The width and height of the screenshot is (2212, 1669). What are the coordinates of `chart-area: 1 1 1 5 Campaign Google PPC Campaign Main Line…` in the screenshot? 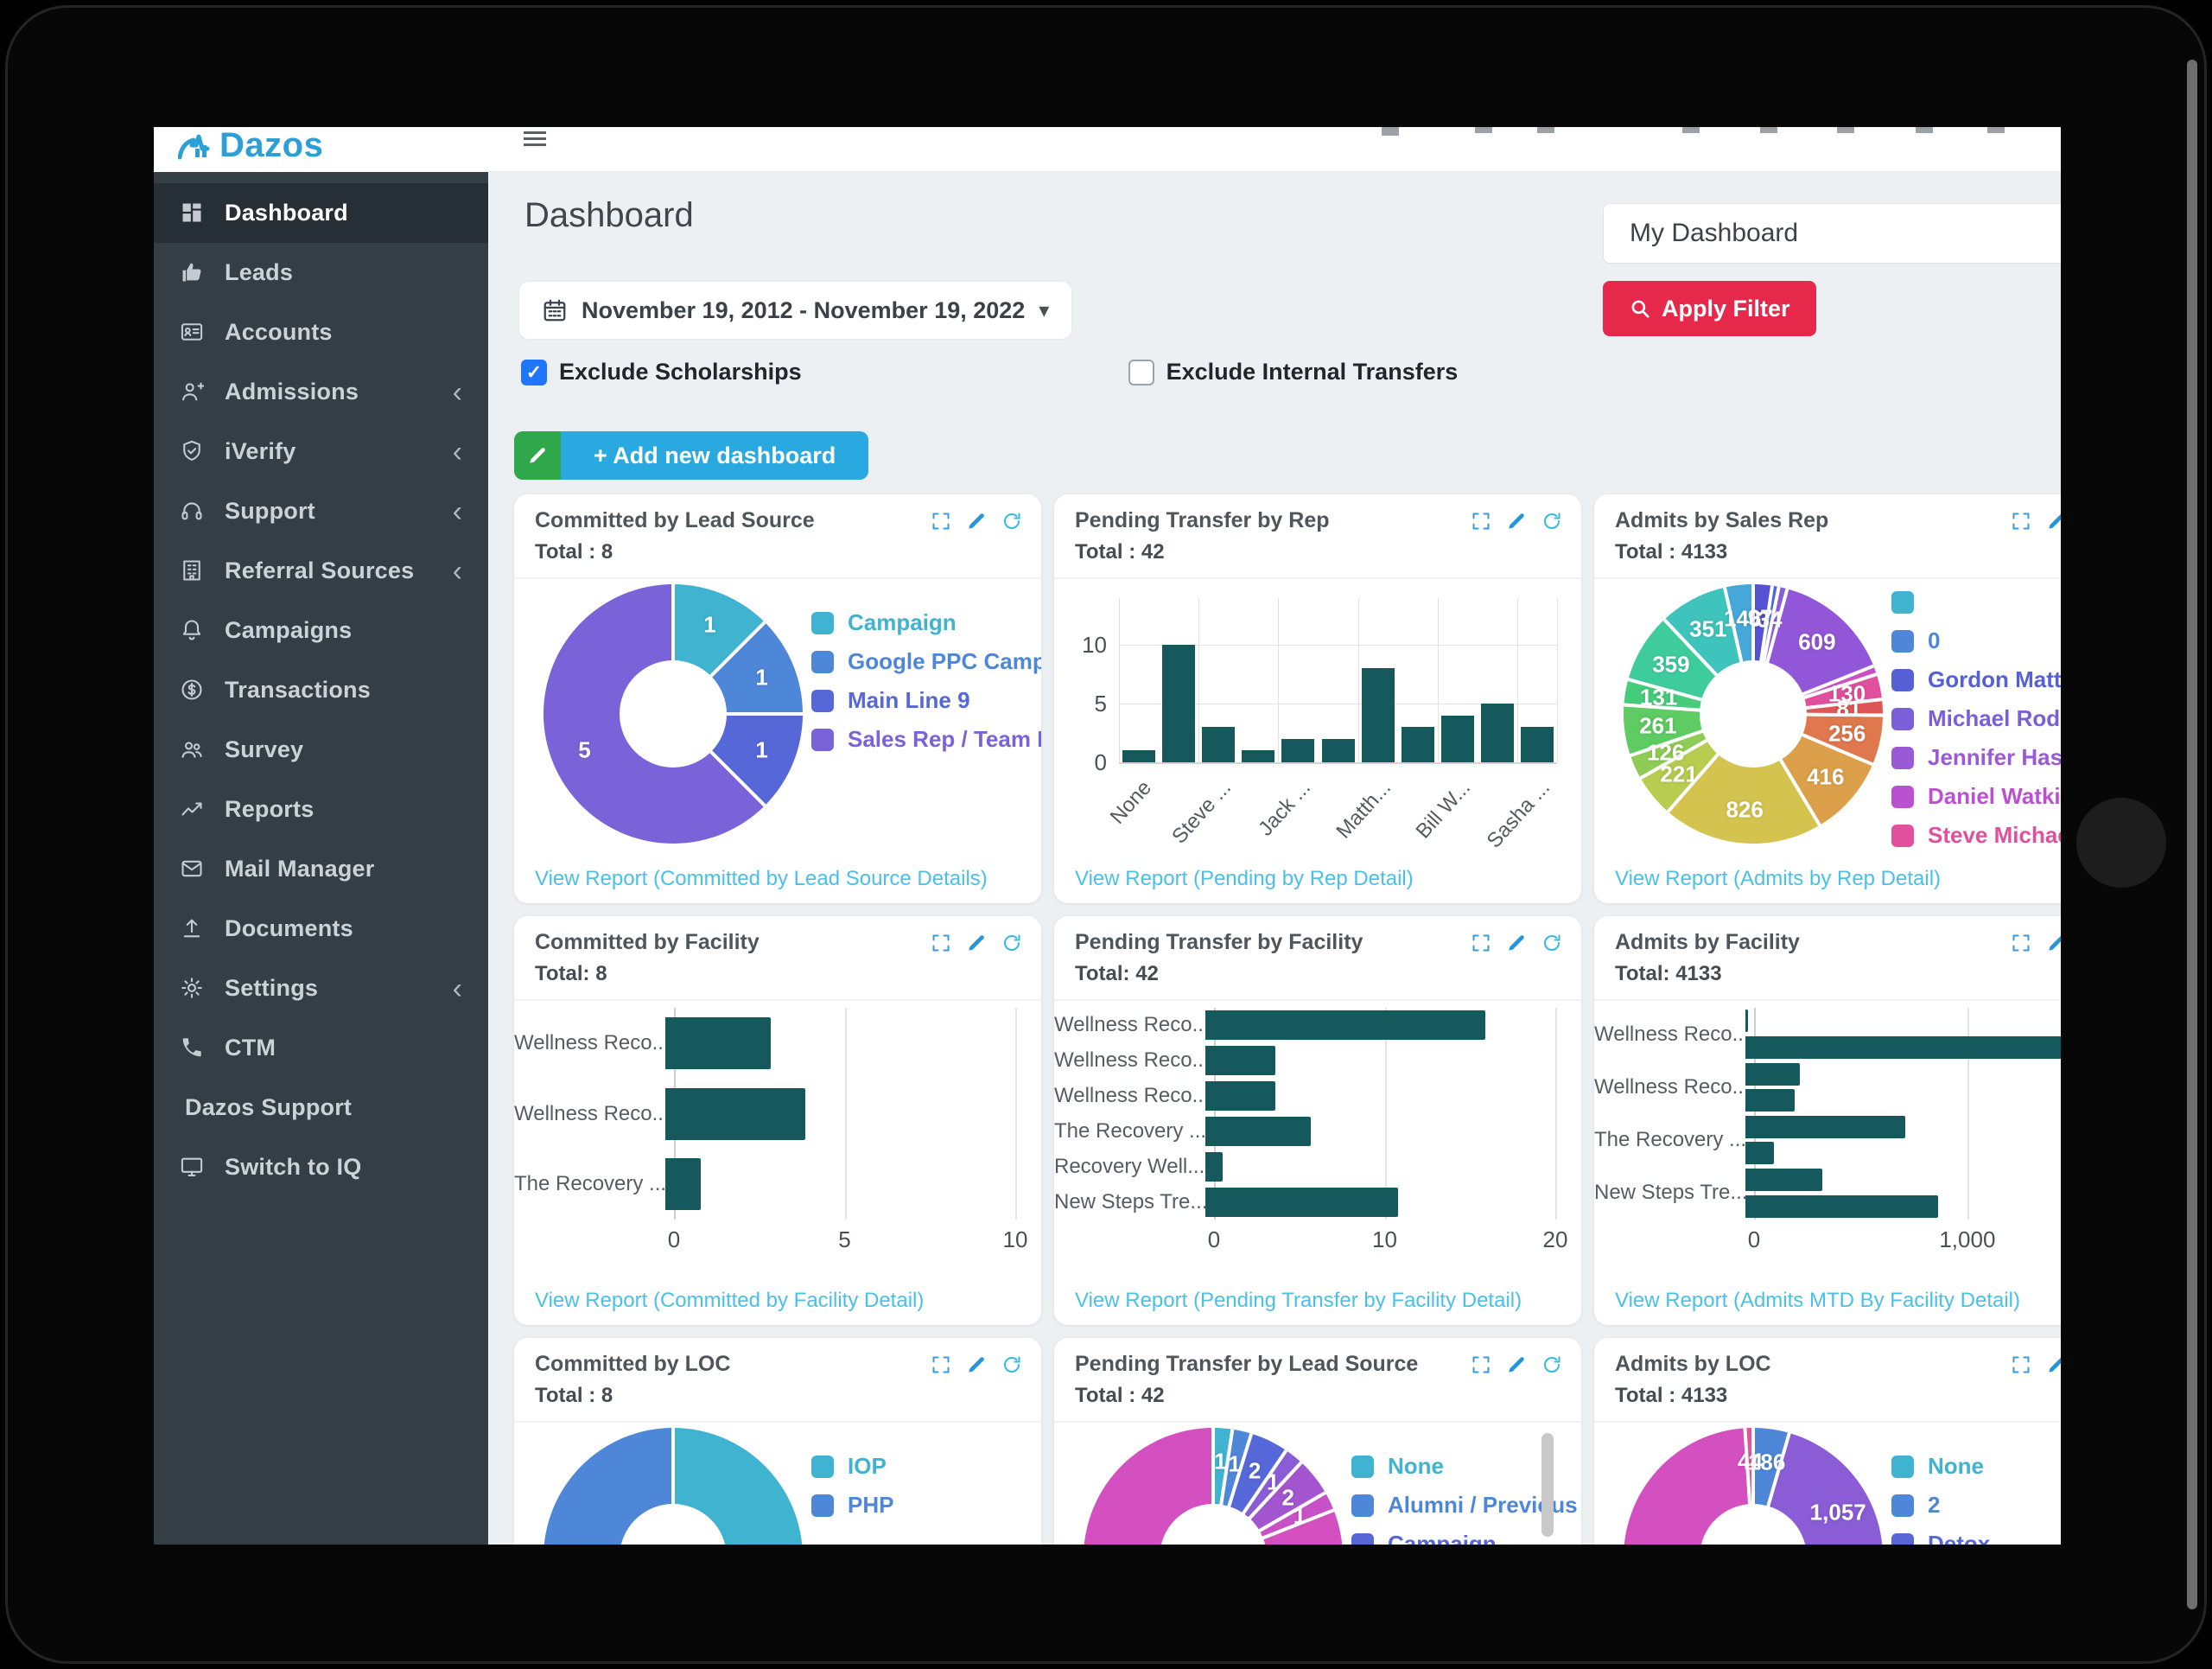 It's located at (777, 718).